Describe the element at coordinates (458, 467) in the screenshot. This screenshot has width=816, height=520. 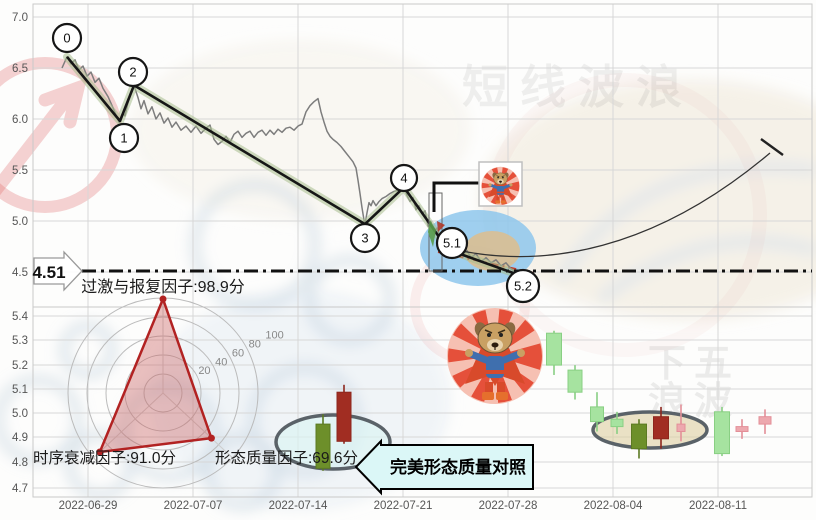
I see `perfect-pattern-label: 完美形态质量对照` at that location.